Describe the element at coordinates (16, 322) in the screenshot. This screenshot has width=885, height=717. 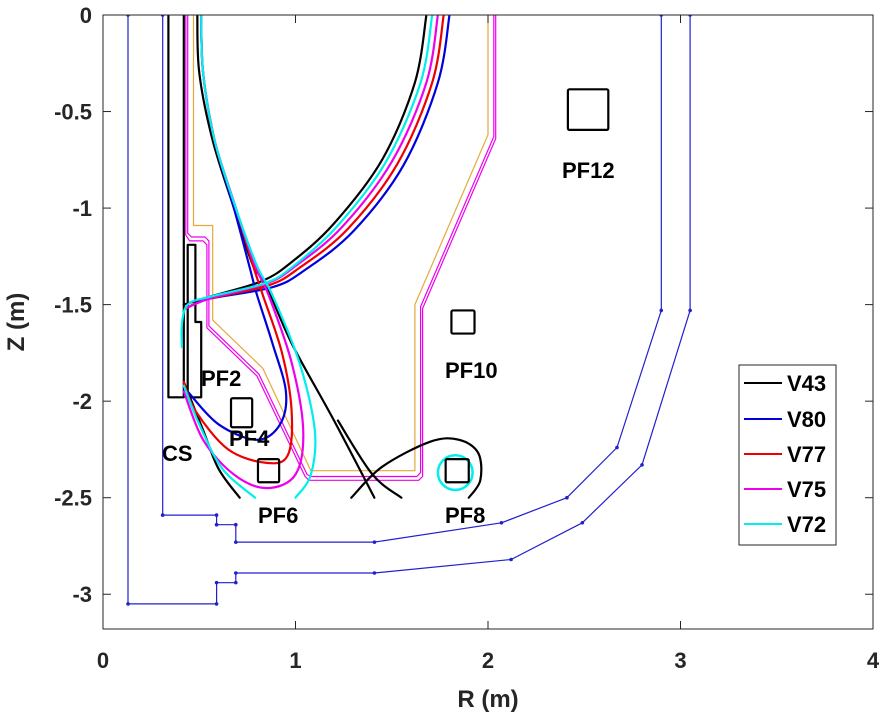
I see `y-axis-label: Z (m)` at that location.